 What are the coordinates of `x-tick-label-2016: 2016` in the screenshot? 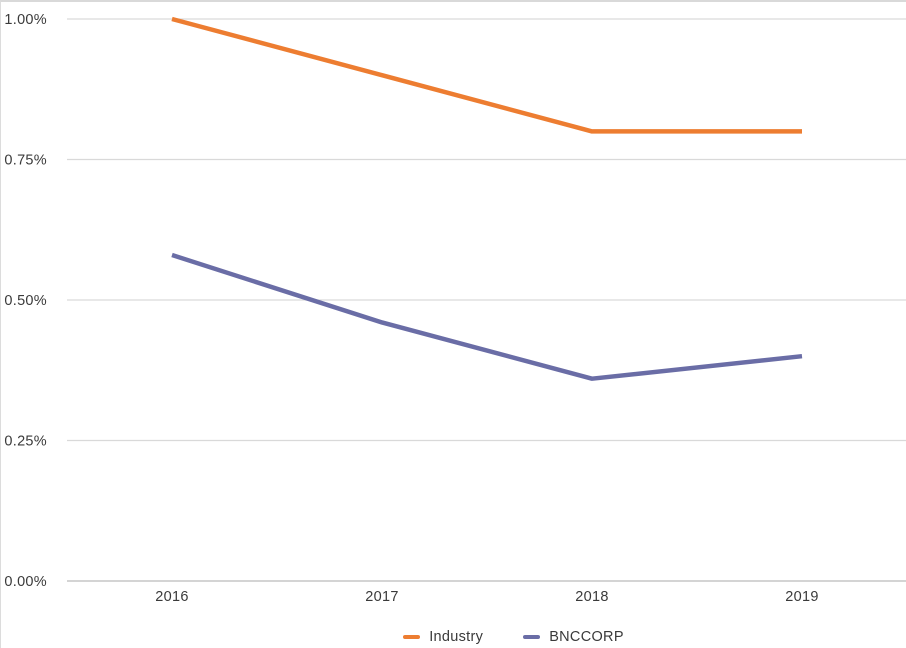 It's located at (171, 597).